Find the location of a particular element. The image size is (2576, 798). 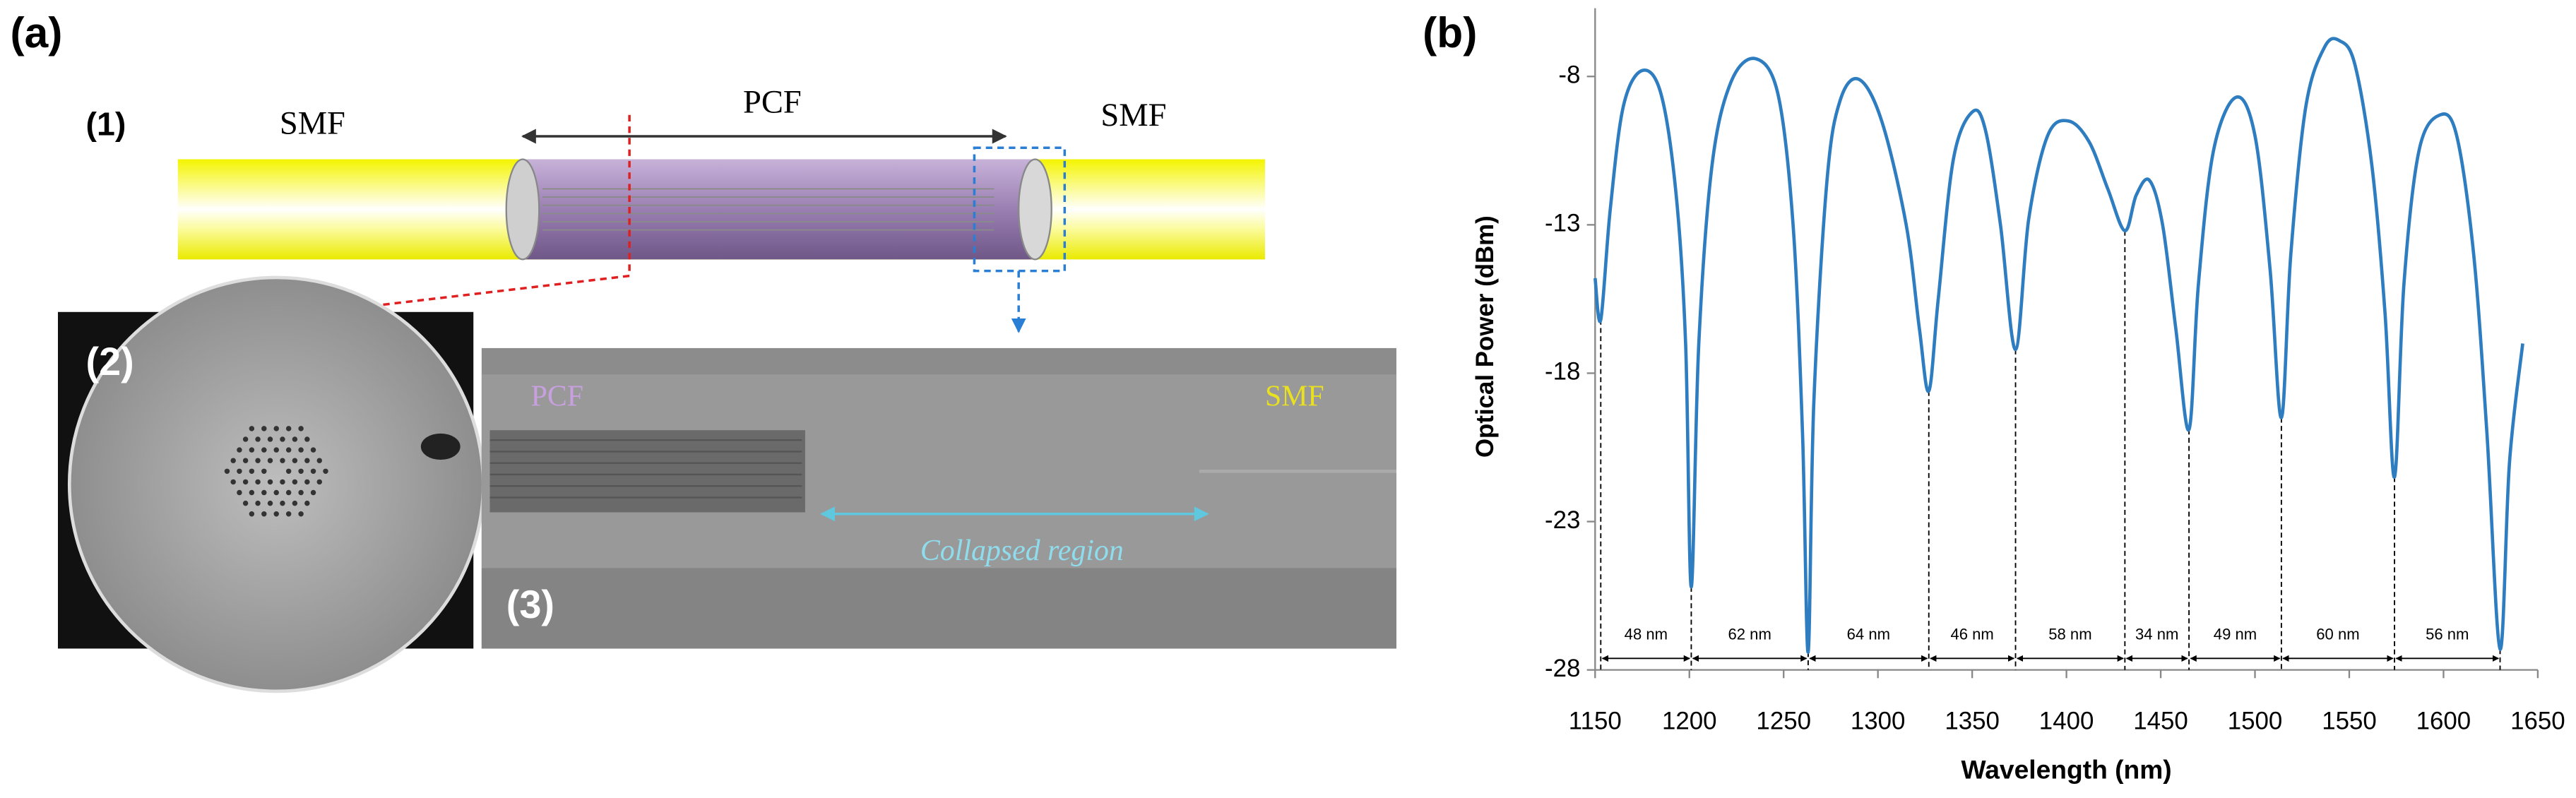

spacing-label: 58 nm is located at coordinates (2069, 635).